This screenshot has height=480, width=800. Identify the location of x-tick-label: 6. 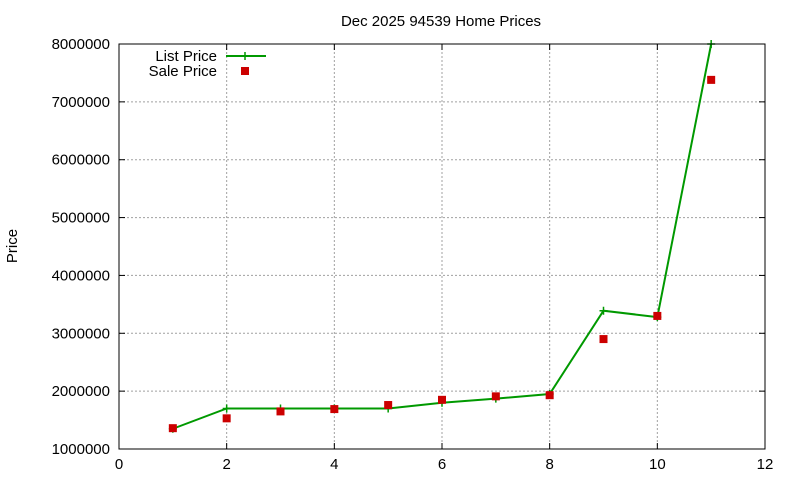
(442, 464).